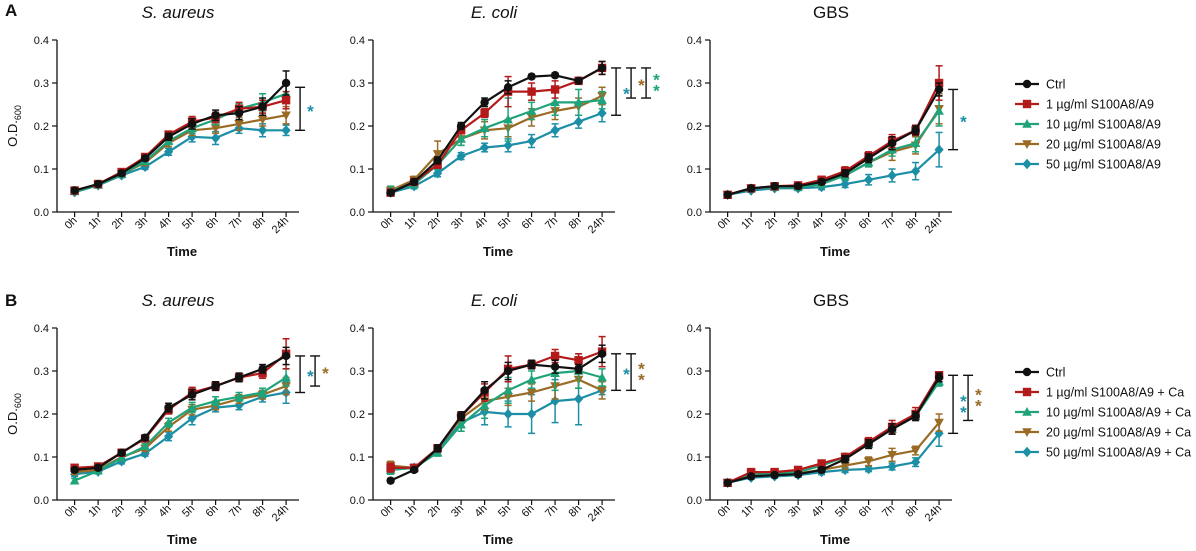 This screenshot has width=1196, height=551. I want to click on x-tick-label: 1h, so click(94, 223).